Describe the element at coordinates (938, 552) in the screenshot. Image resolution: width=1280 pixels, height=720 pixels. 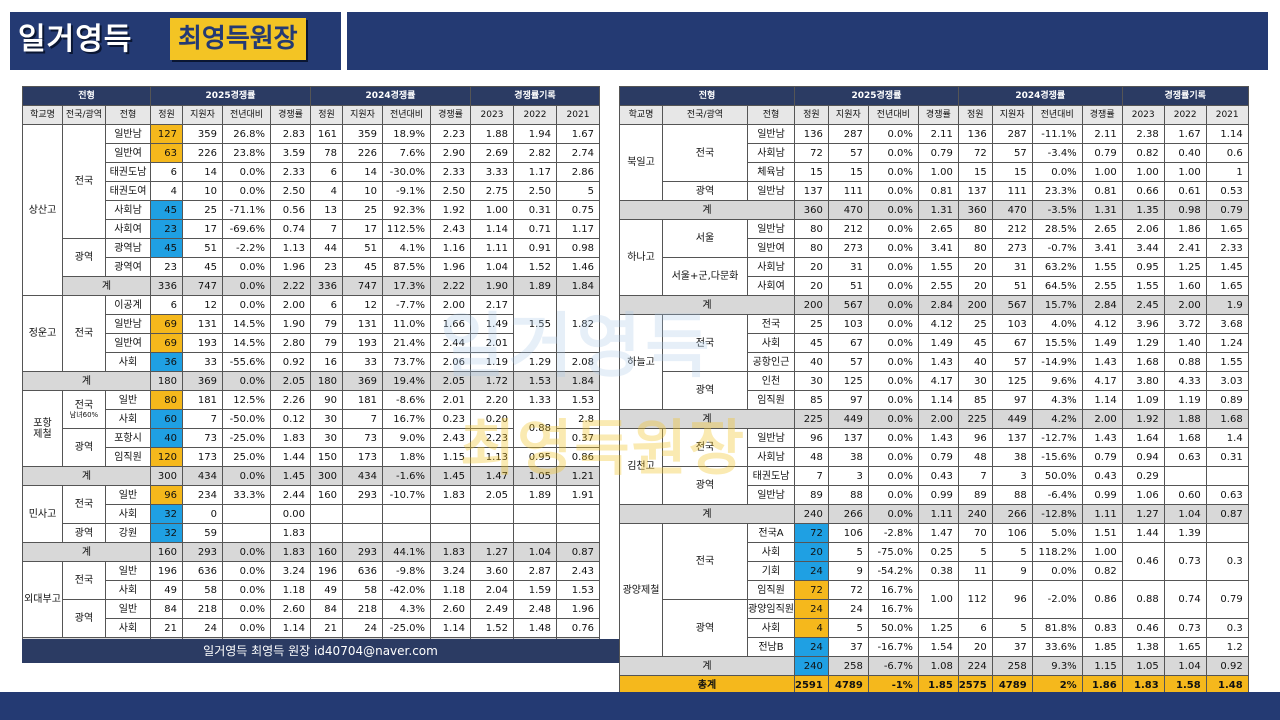
I see `table-cell: 0.25` at that location.